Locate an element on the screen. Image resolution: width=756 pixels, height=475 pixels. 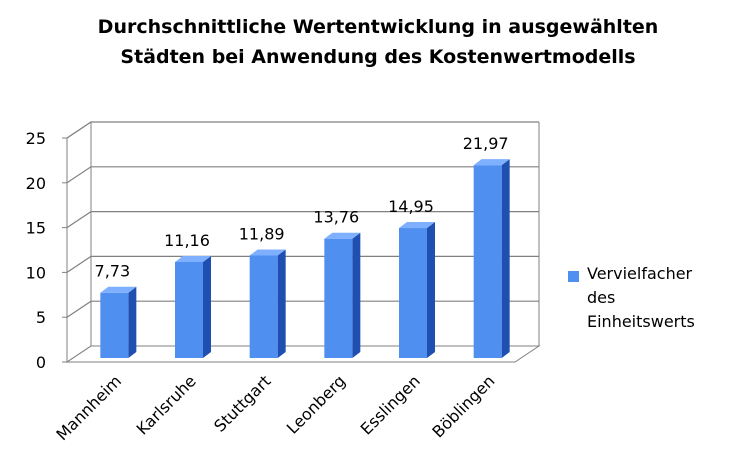
data-label: 13,76 is located at coordinates (336, 217).